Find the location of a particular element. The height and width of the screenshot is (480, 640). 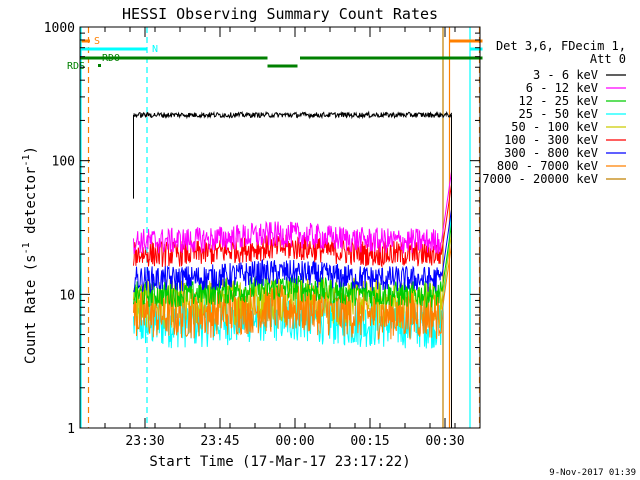

legend-label: 800 - 7000 keV is located at coordinates (547, 166).